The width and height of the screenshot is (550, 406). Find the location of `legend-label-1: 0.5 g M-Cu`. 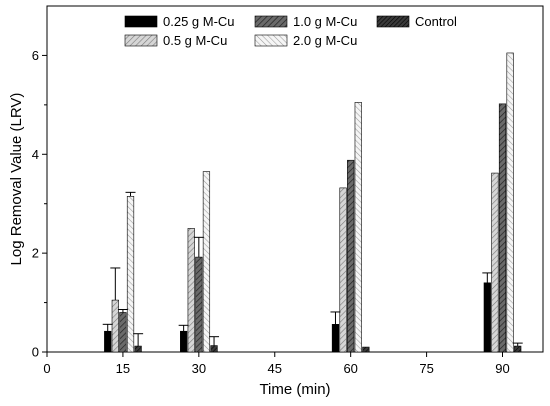

legend-label-1: 0.5 g M-Cu is located at coordinates (195, 40).